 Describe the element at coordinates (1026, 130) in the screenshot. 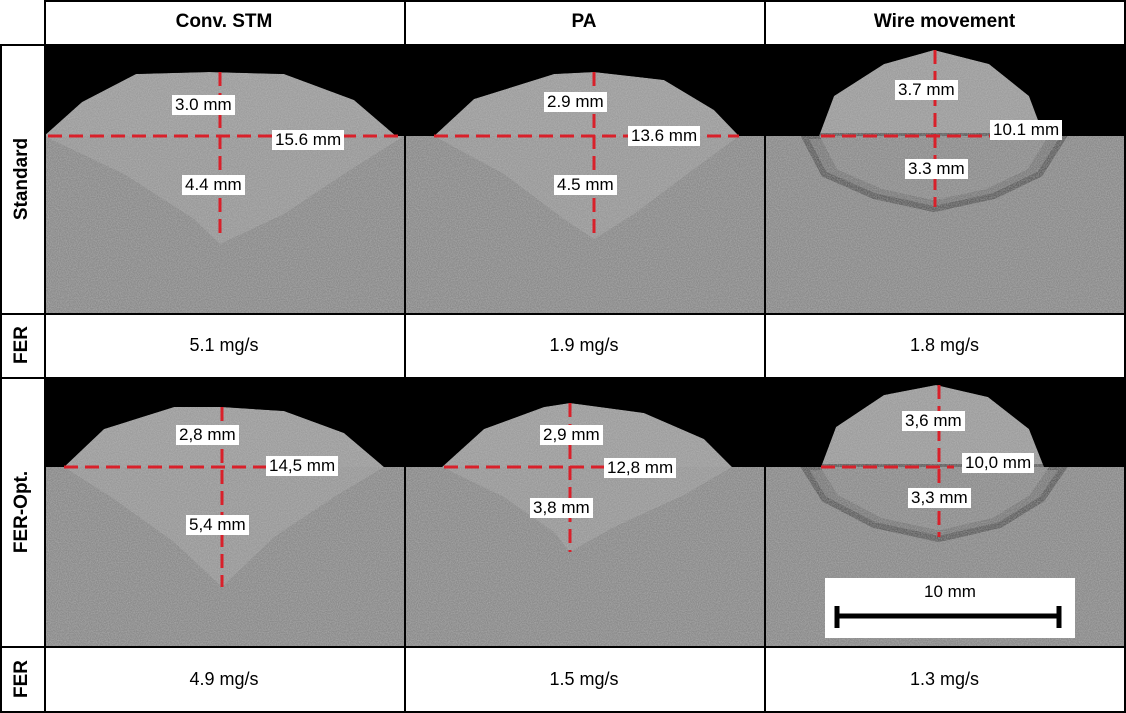

I see `standard-wire-movement-width-label: 10.1 mm` at that location.